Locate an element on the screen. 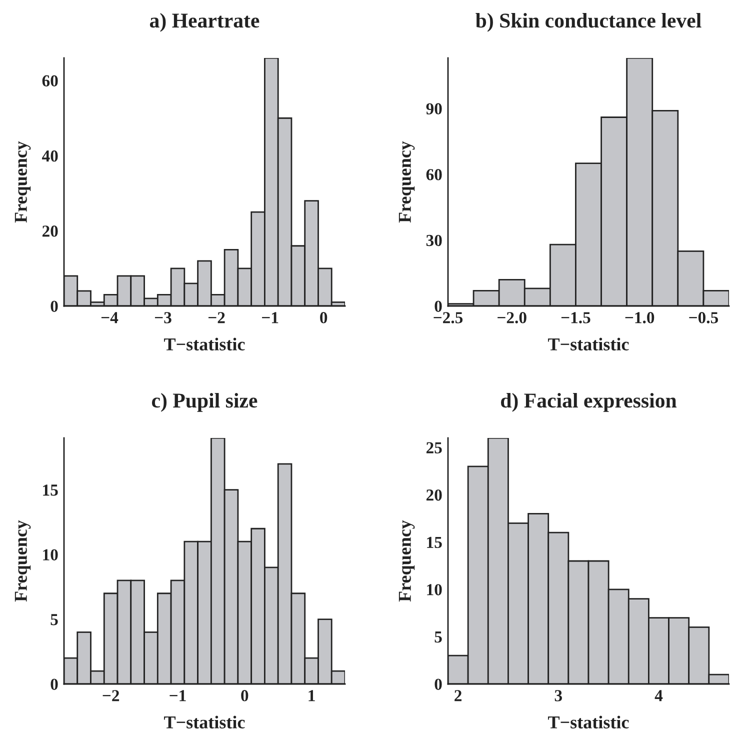  chart-title: a) Heartrate is located at coordinates (205, 22).